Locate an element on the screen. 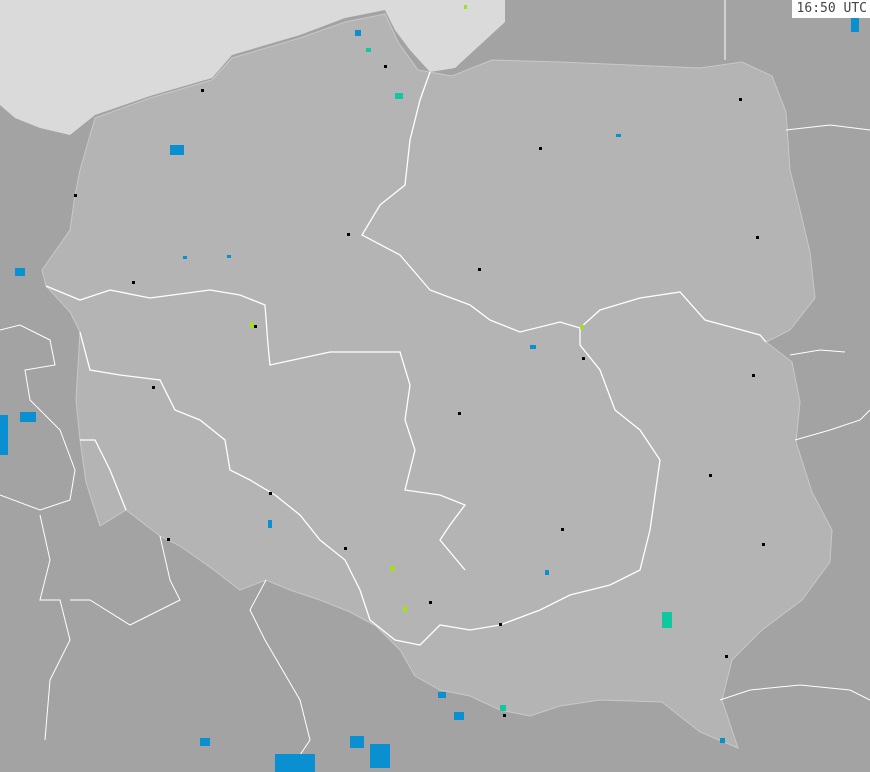  timestamp-label: 16:50 UTC is located at coordinates (830, 9).